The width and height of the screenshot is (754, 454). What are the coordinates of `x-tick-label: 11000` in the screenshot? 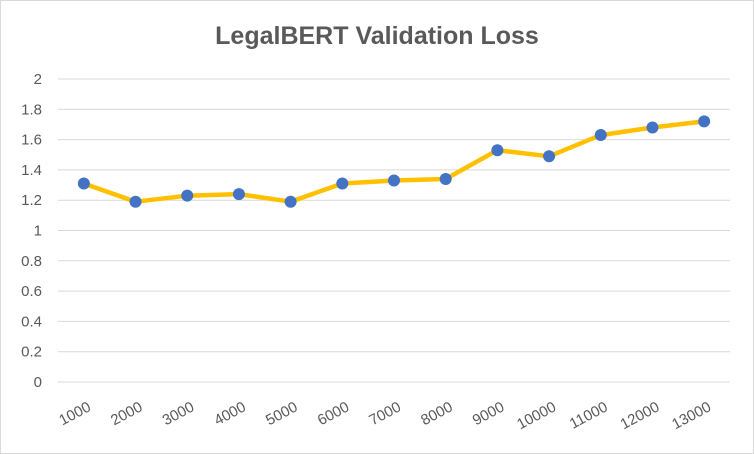 It's located at (589, 416).